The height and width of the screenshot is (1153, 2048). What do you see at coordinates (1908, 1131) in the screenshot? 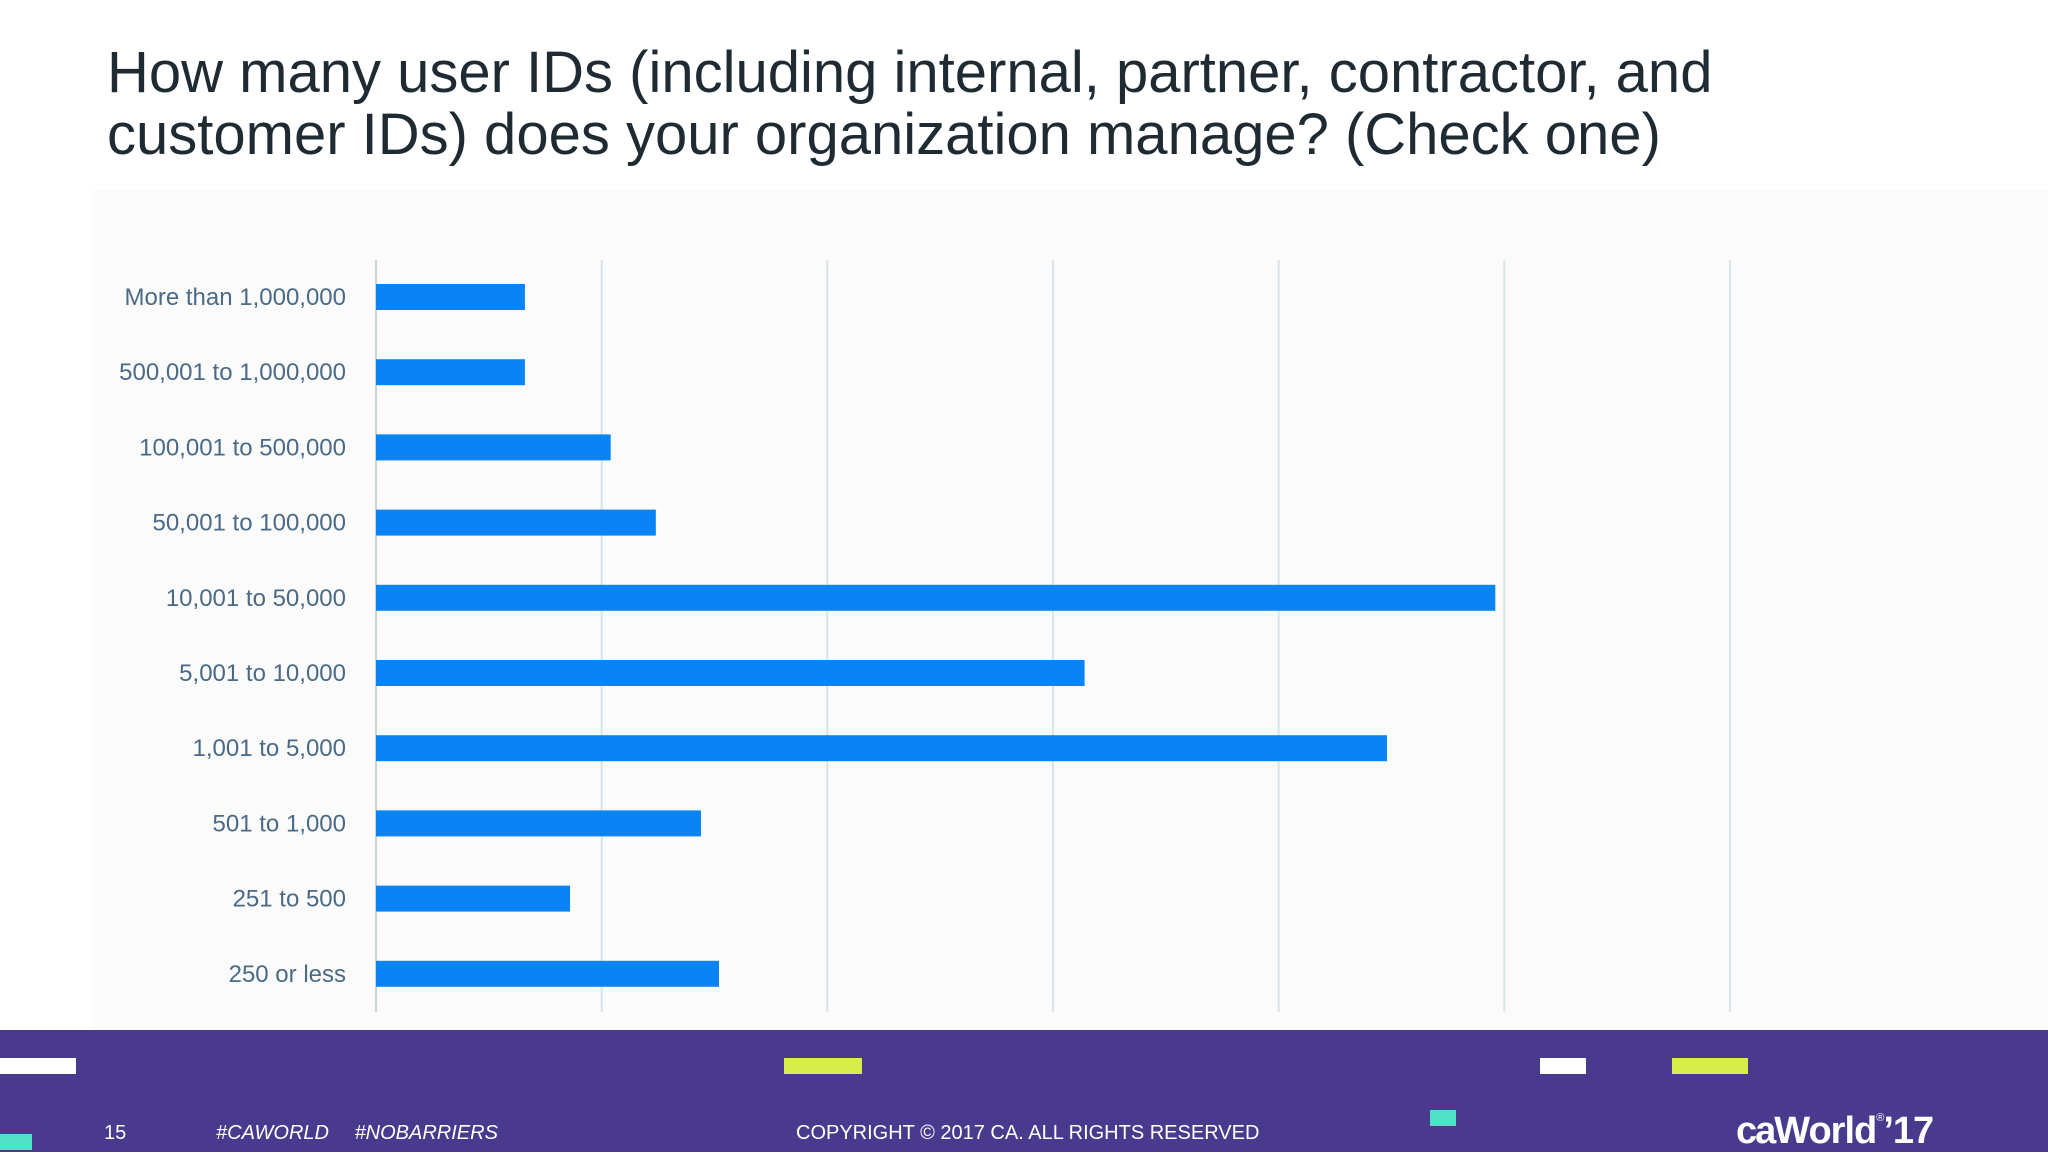
I see `logo-year: ’17` at bounding box center [1908, 1131].